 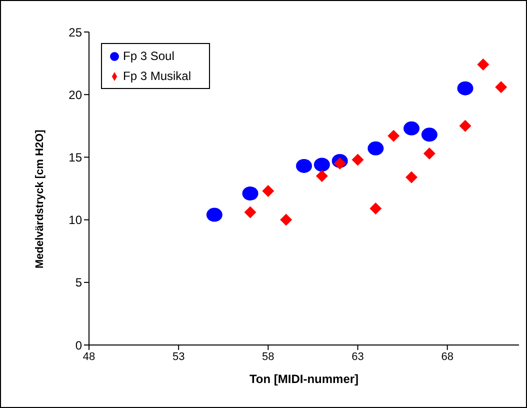 I want to click on x-tick-label: 48, so click(x=89, y=356).